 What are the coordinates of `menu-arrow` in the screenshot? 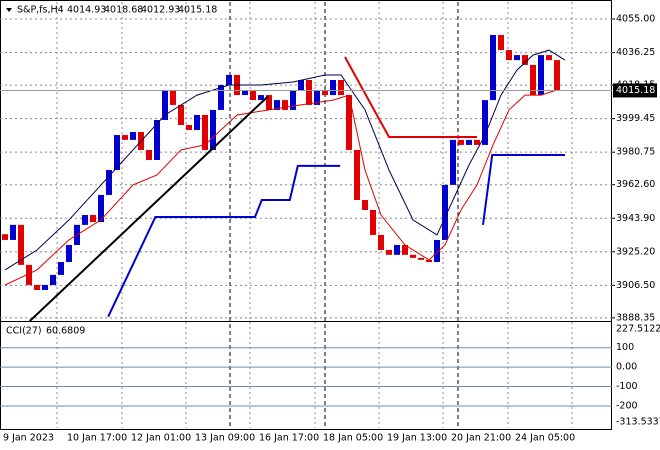 It's located at (9, 10).